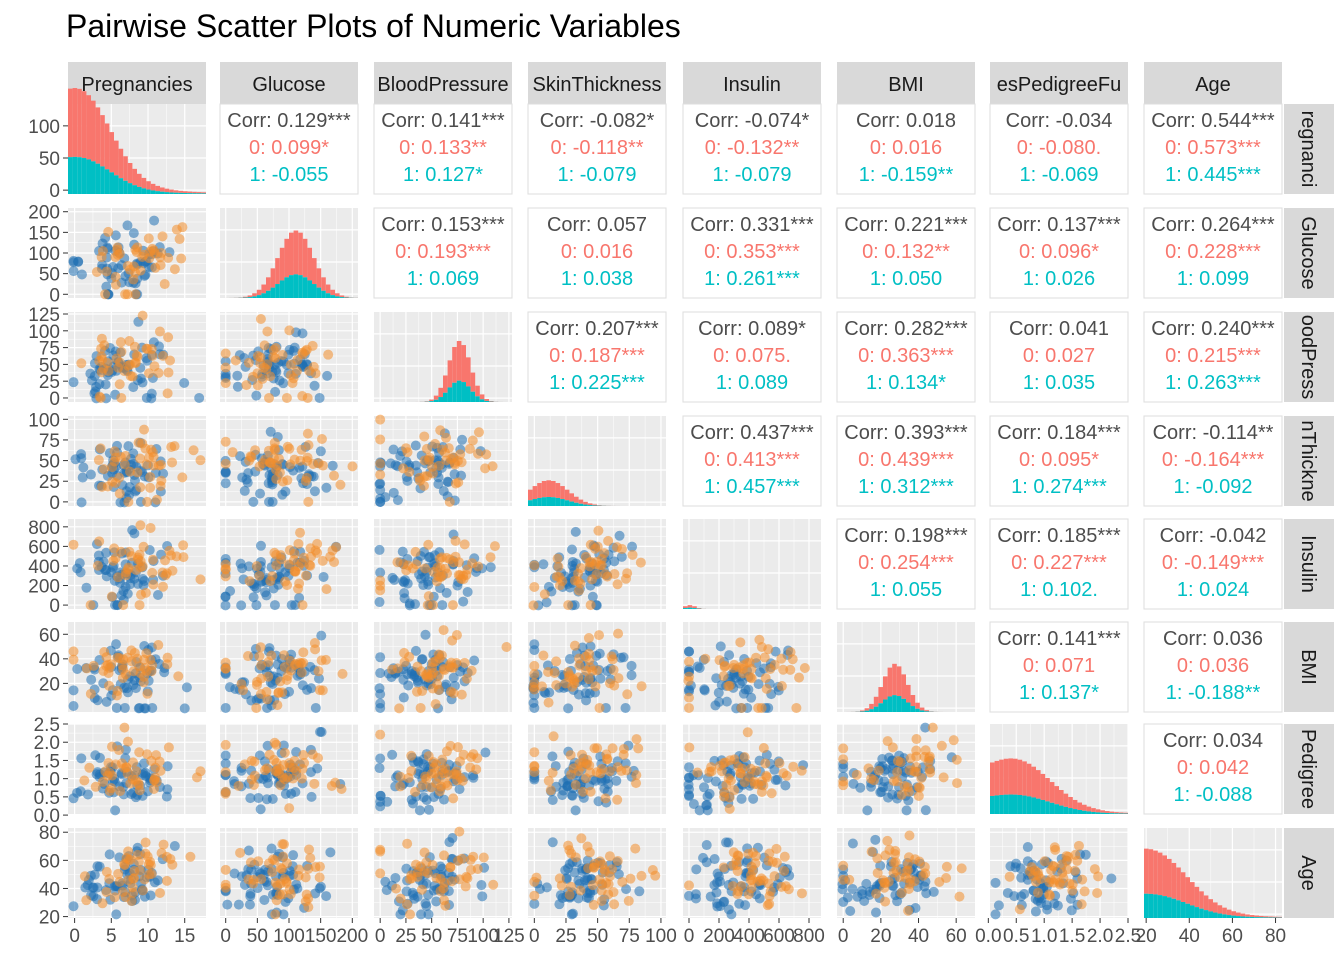  I want to click on x-axis-tick-label: 20, so click(1146, 936).